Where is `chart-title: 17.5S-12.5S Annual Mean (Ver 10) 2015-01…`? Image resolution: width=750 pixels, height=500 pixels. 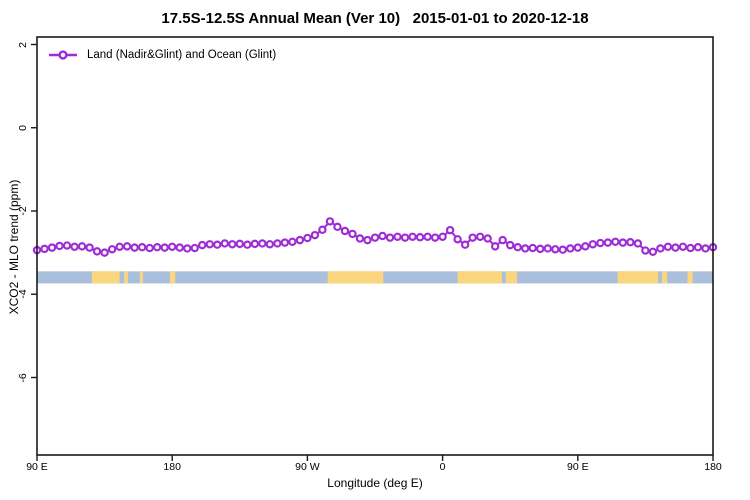
chart-title: 17.5S-12.5S Annual Mean (Ver 10) 2015-01… is located at coordinates (375, 18).